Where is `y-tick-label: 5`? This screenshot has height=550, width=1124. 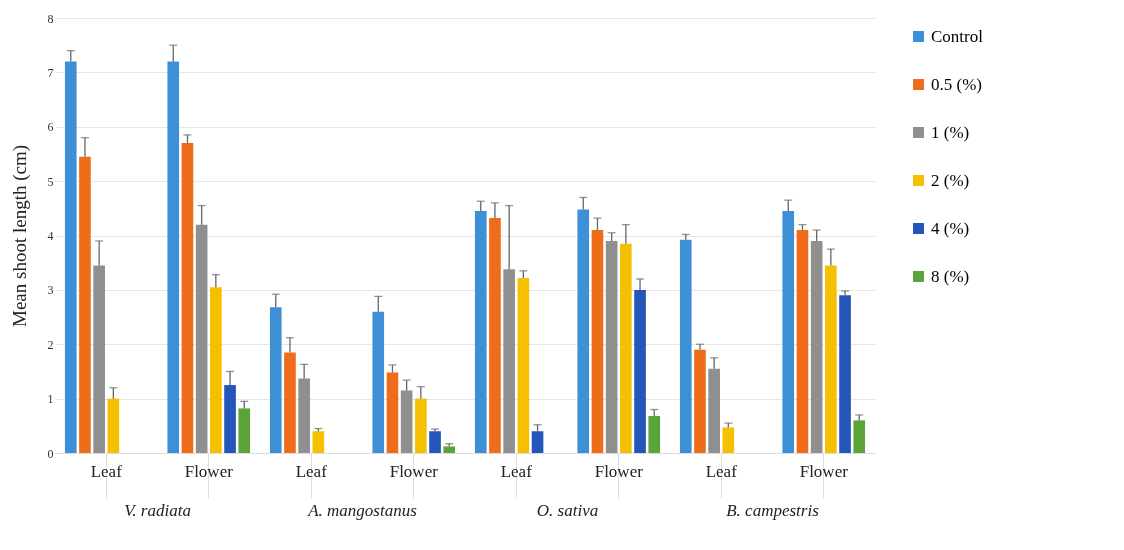 y-tick-label: 5 is located at coordinates (50, 181).